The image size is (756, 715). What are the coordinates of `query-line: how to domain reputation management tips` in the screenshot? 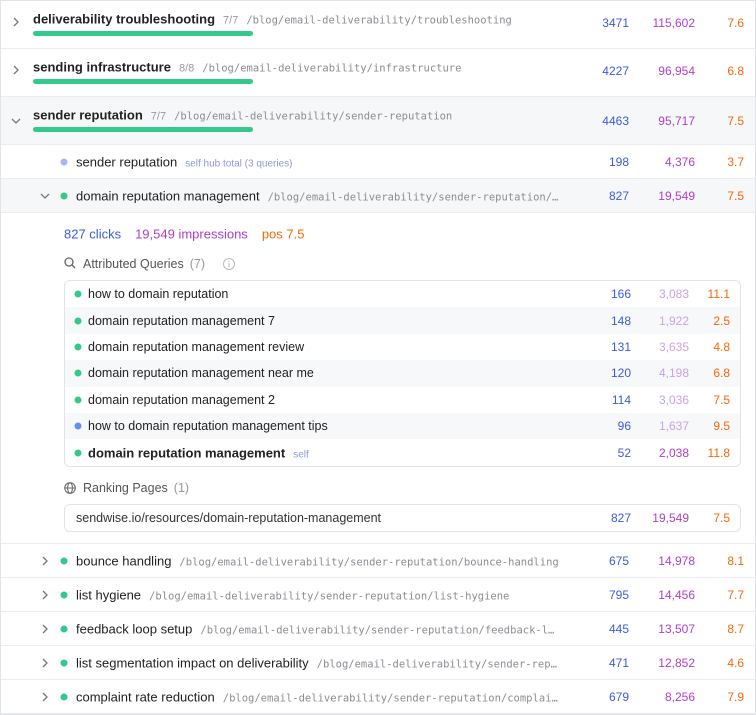 It's located at (208, 426).